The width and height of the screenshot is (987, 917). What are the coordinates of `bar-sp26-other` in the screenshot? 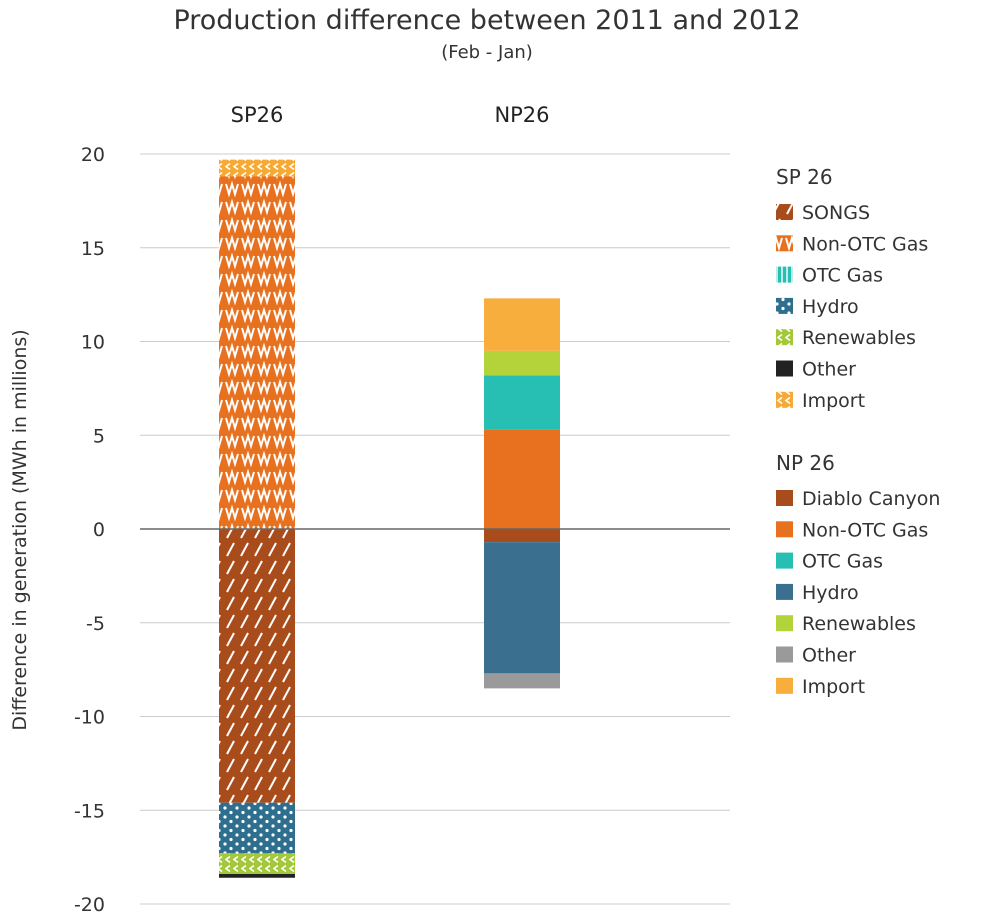 It's located at (257, 876).